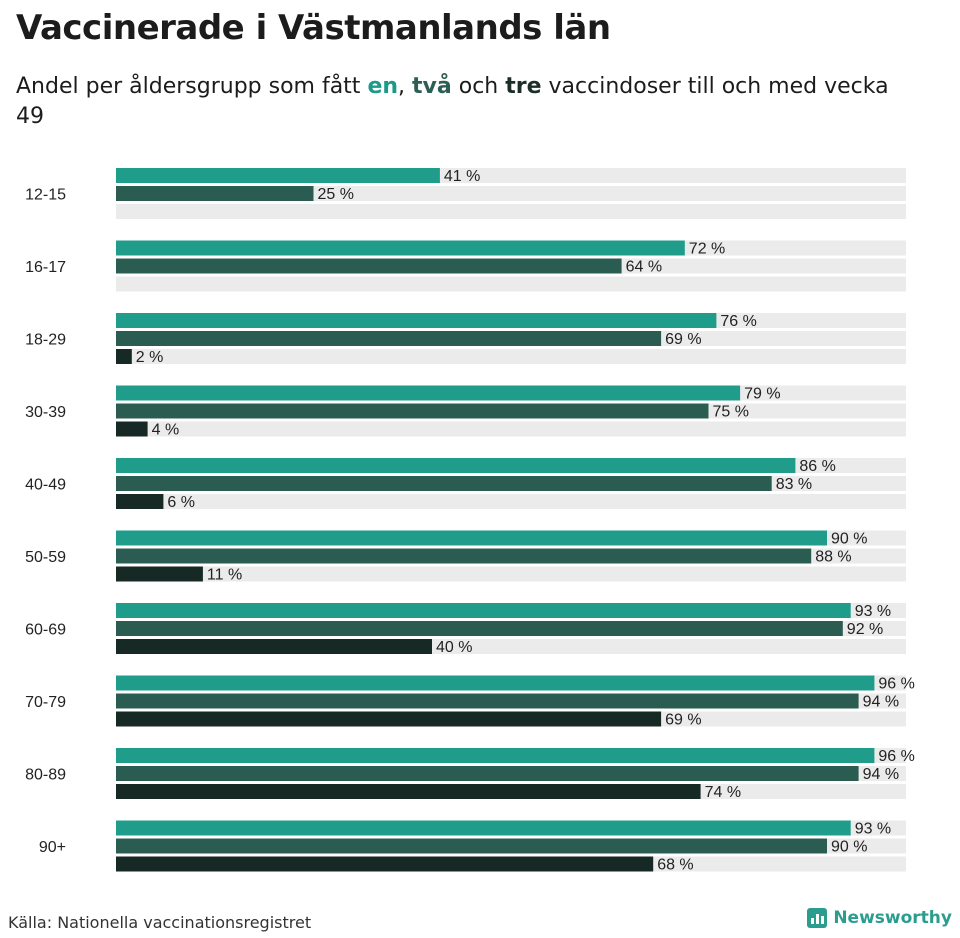  What do you see at coordinates (523, 86) in the screenshot?
I see `subtitle-key-three-doses: tre` at bounding box center [523, 86].